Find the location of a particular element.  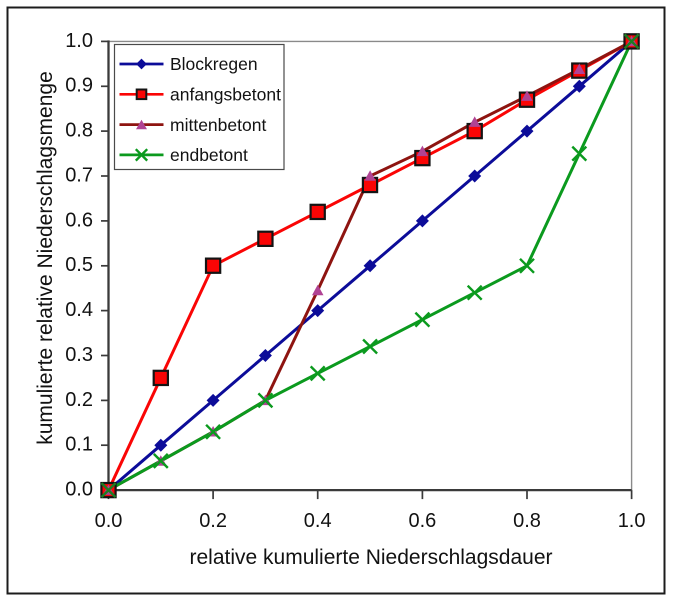

svg-text: endbetont is located at coordinates (209, 155).